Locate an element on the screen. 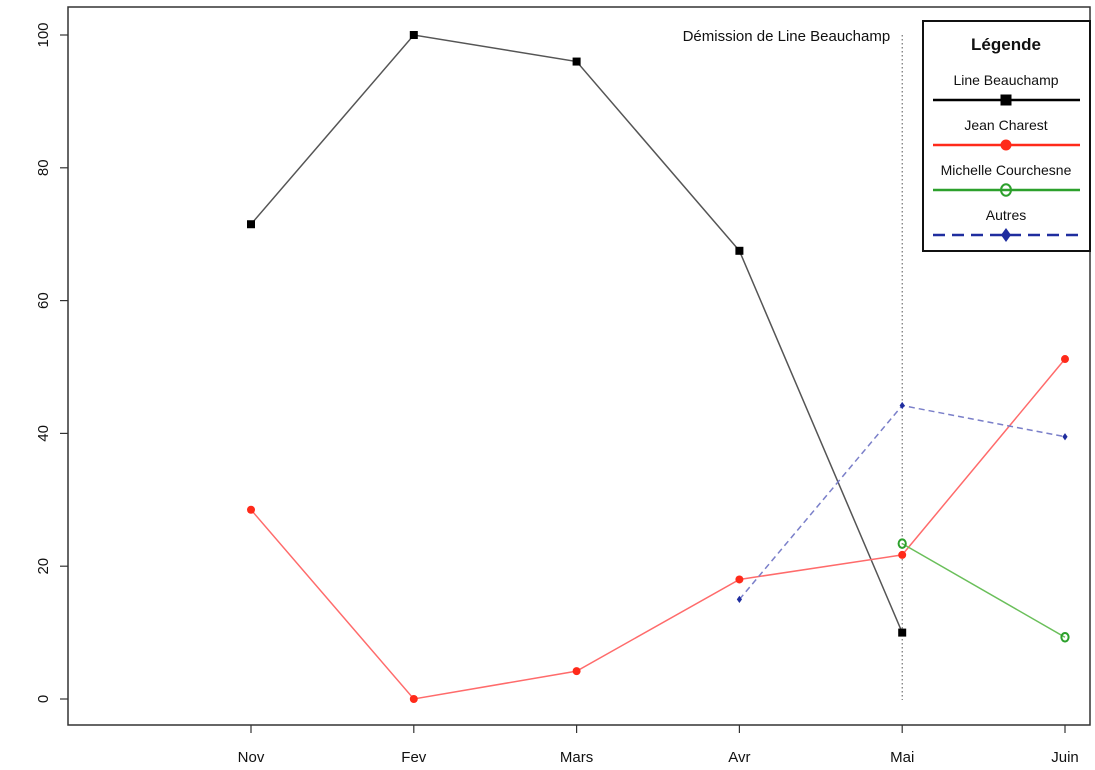 The image size is (1095, 770). y-axis: 0 20 40 60 80 100 is located at coordinates (51, 362).